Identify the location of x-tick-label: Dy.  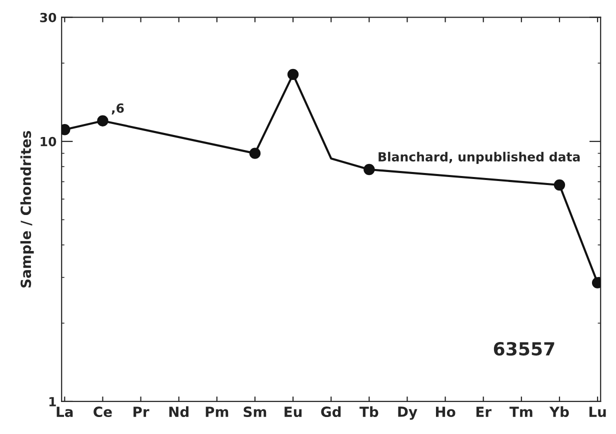
(408, 413).